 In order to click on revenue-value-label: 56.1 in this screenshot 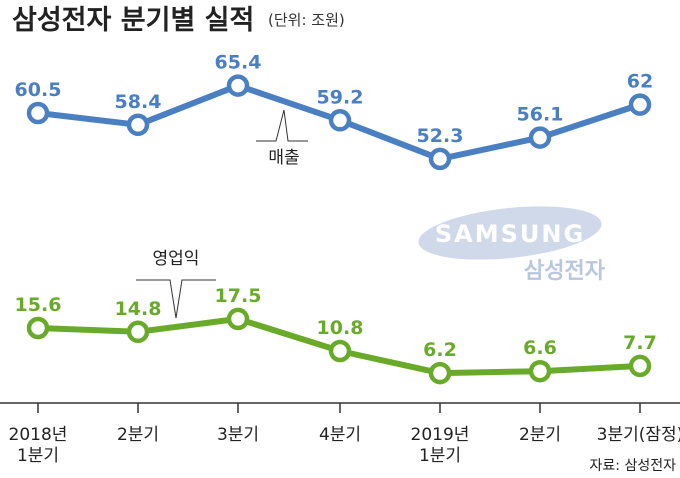, I will do `click(540, 115)`.